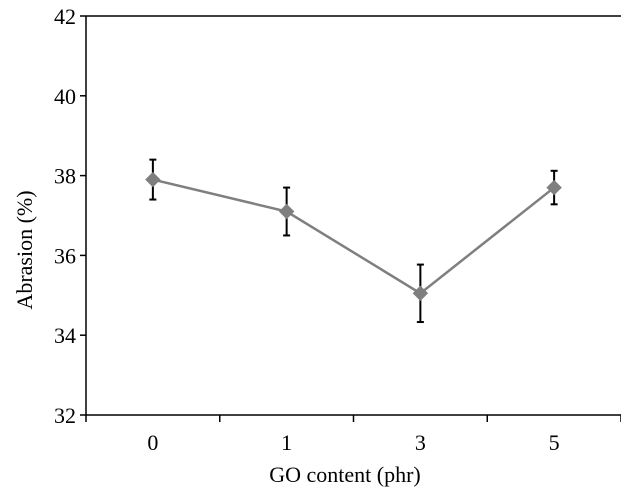  Describe the element at coordinates (420, 442) in the screenshot. I see `x-tick-label: 3` at that location.